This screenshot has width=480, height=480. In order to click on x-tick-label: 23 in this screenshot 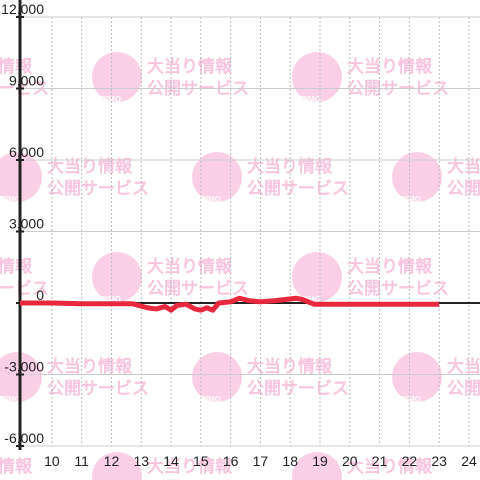, I will do `click(439, 461)`.